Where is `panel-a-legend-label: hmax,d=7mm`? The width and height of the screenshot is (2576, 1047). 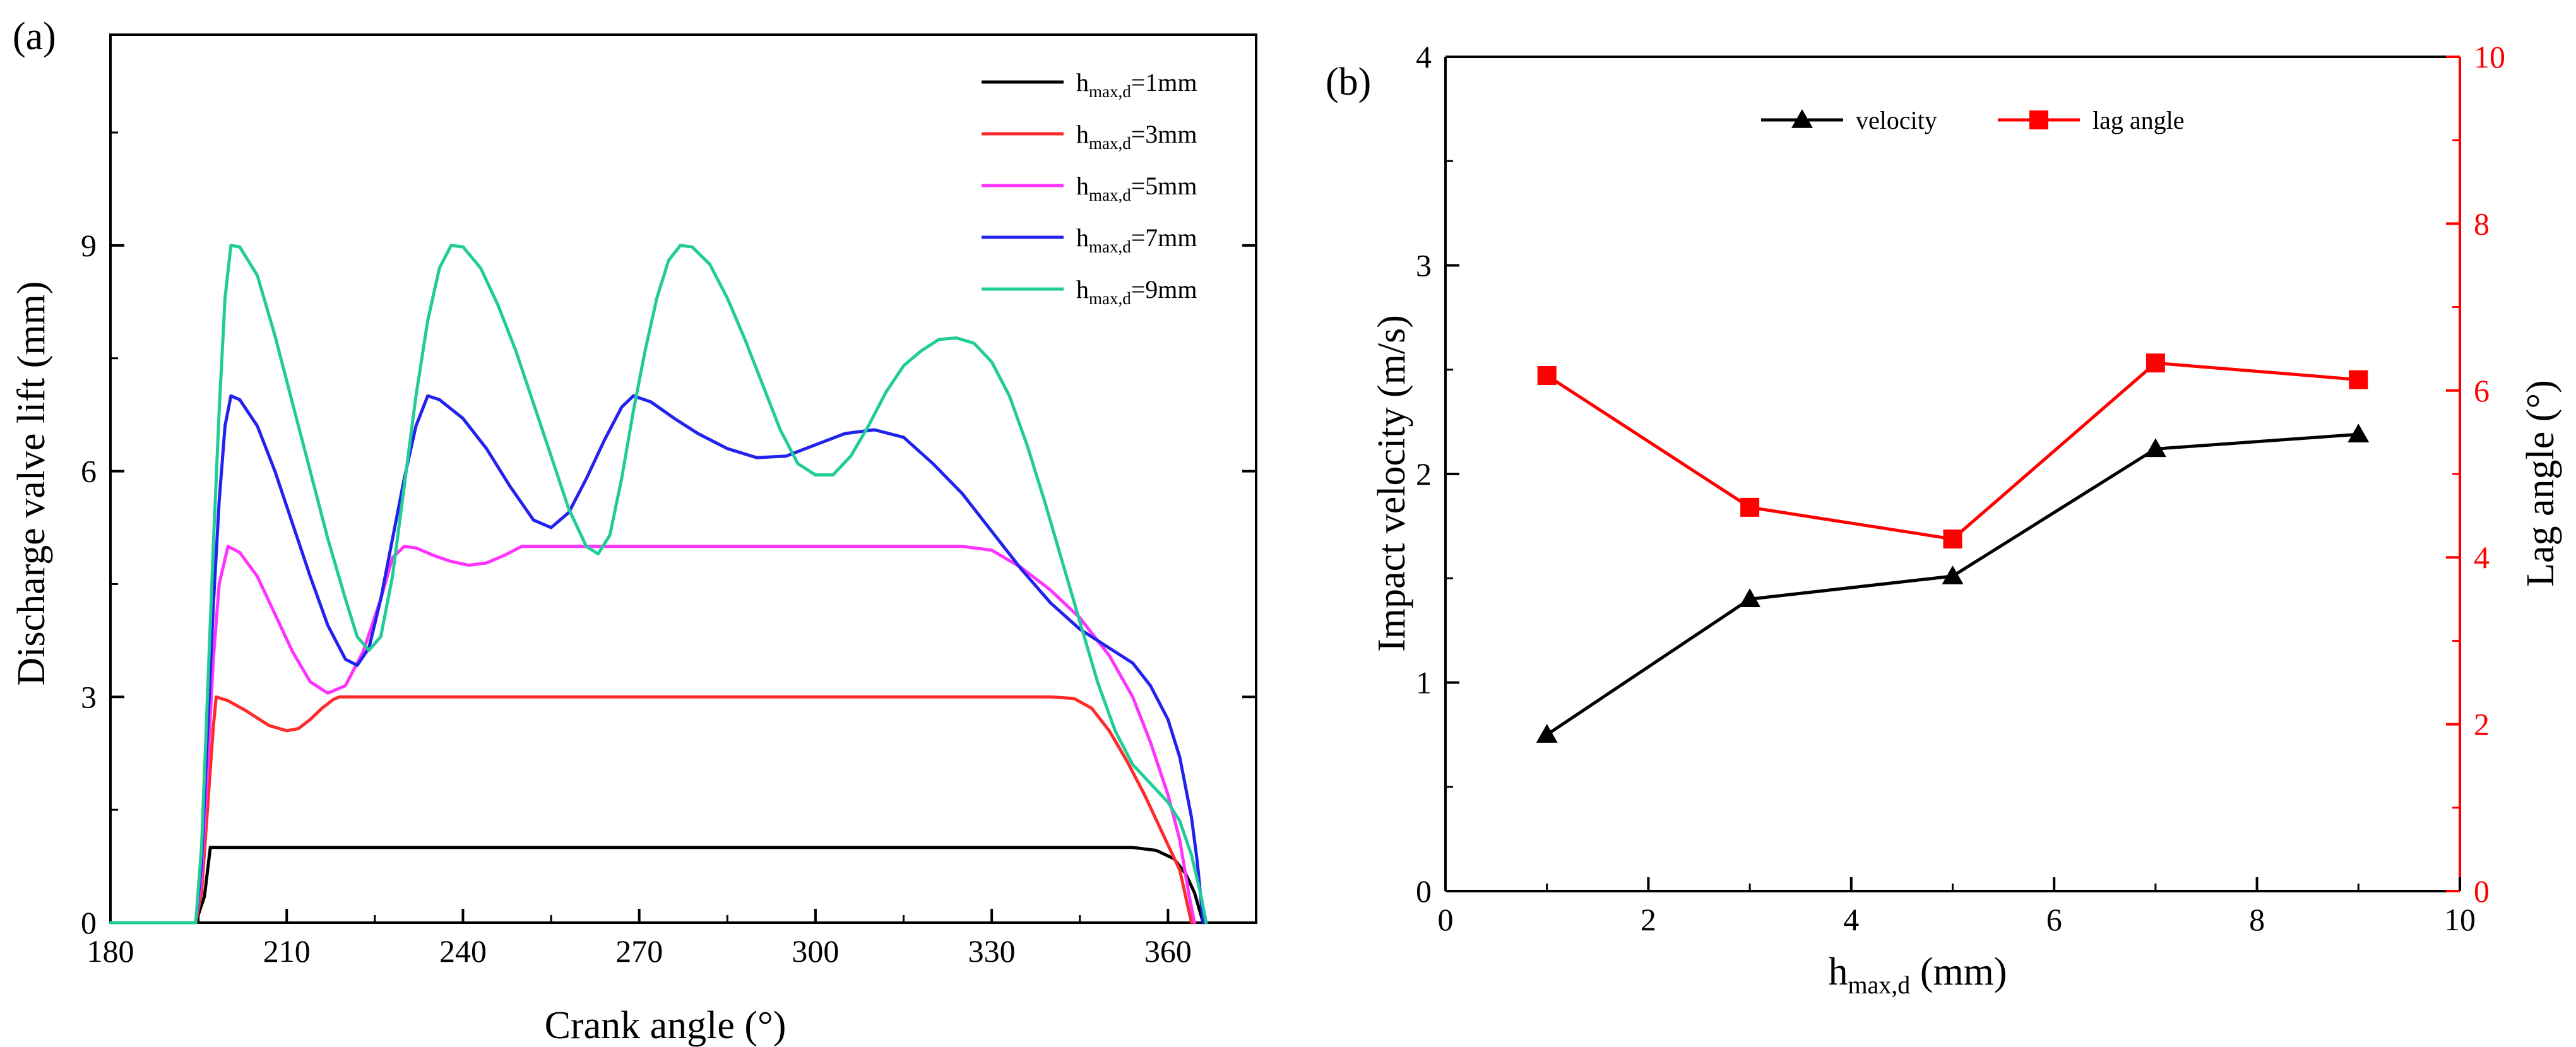 panel-a-legend-label: hmax,d=7mm is located at coordinates (1136, 239).